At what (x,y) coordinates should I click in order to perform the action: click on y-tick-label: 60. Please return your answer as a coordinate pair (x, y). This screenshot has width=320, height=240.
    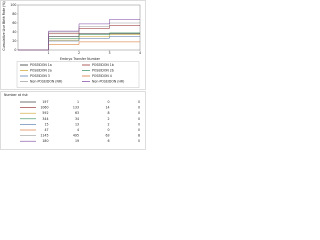
    Looking at the image, I should click on (14, 23).